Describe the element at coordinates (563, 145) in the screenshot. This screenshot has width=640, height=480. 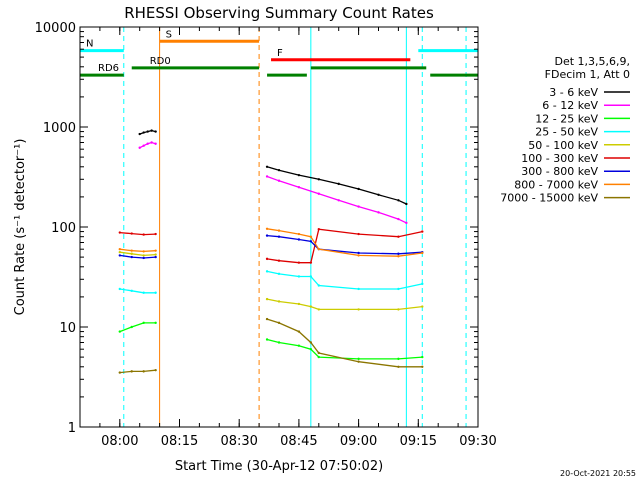
I see `legend-entry-label: 50 - 100 keV` at that location.